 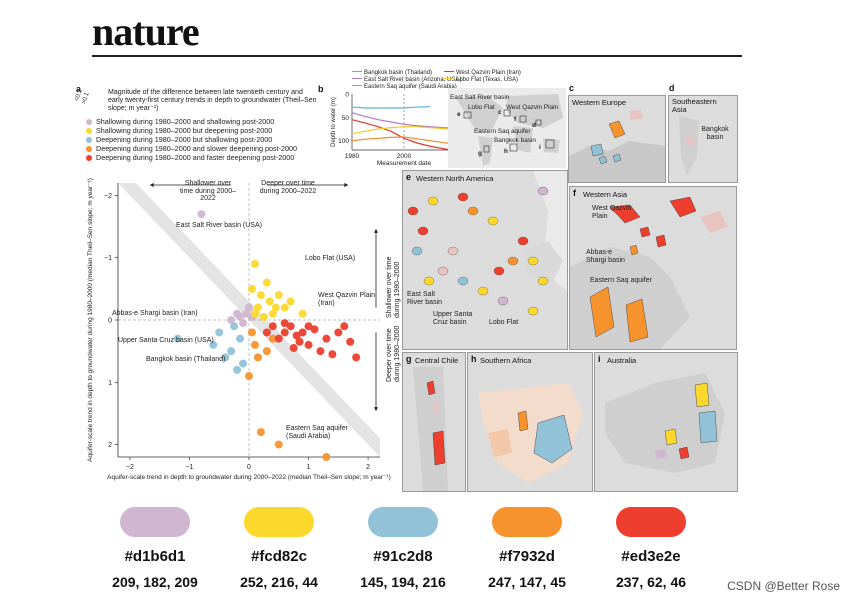 I want to click on annotation-bangkok: Bangkok basin (Thailand), so click(x=186, y=359).